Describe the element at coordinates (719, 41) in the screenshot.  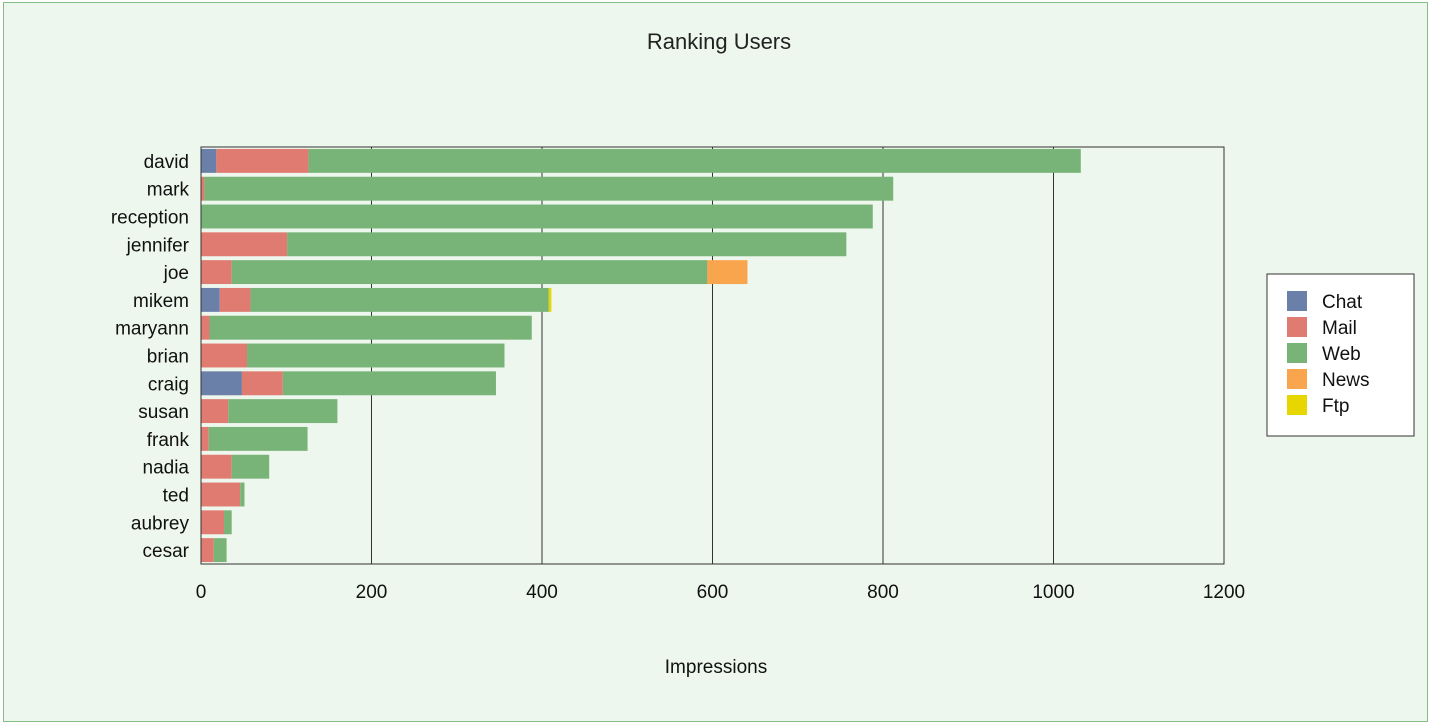
I see `chart-title: Ranking Users` at that location.